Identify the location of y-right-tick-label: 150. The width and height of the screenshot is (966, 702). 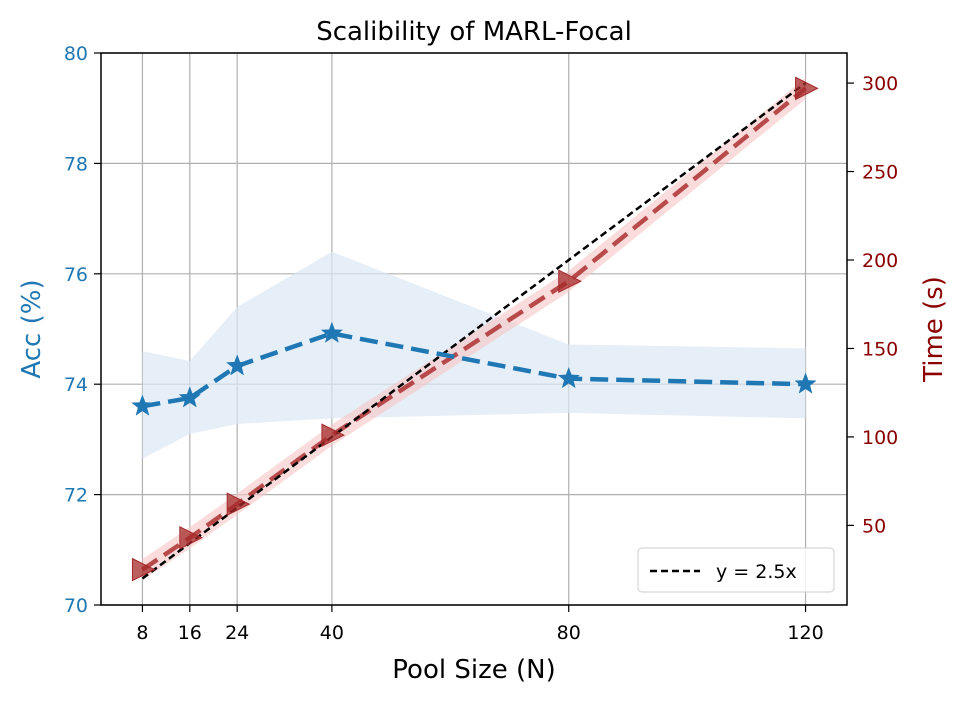
(880, 349).